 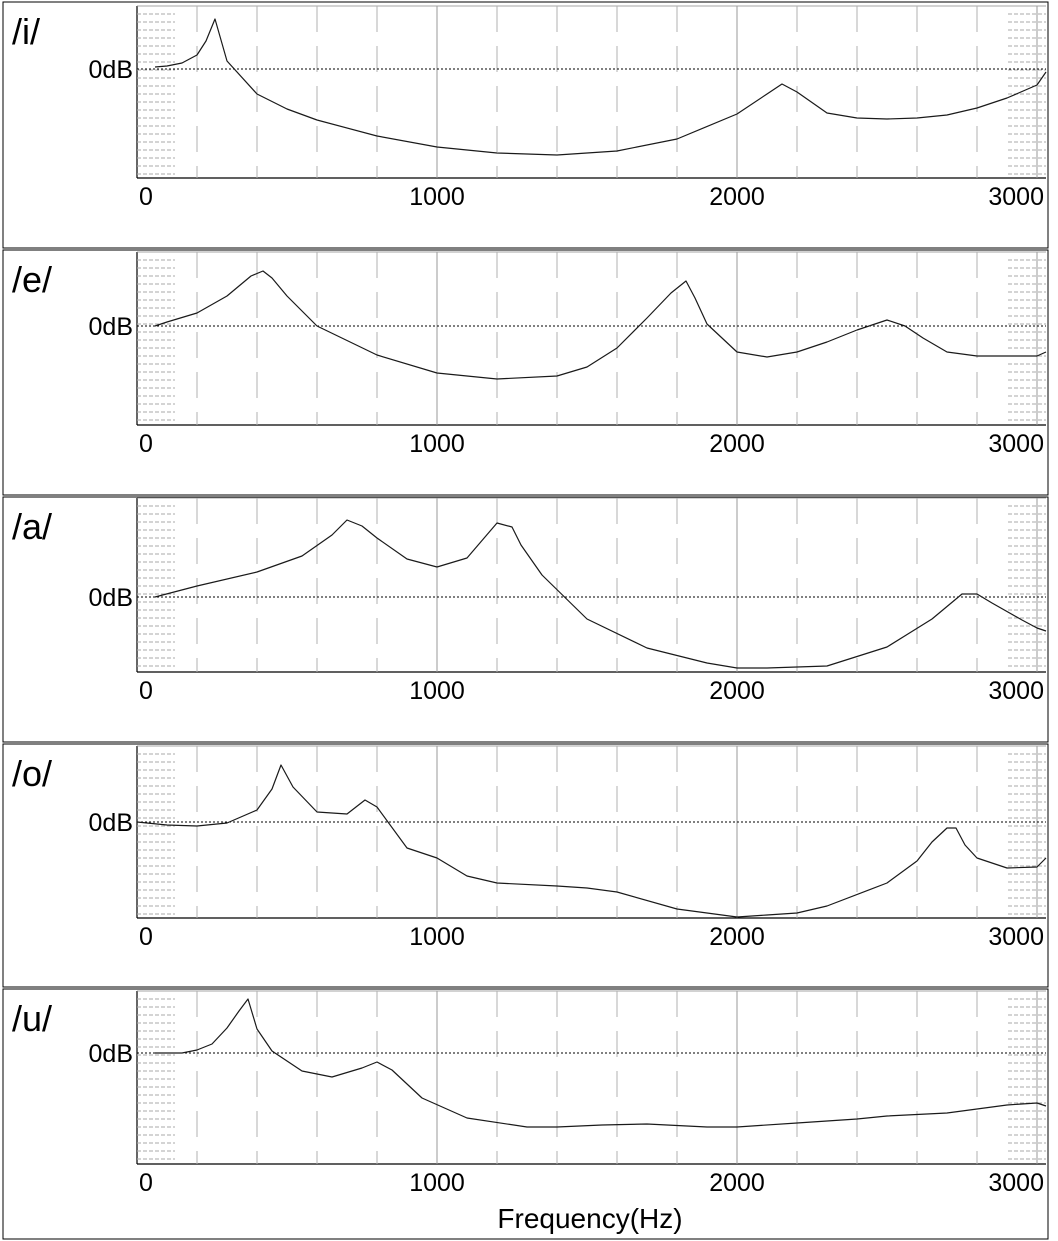 I want to click on panel-1-x-tick-label-2000: 2000, so click(x=737, y=197).